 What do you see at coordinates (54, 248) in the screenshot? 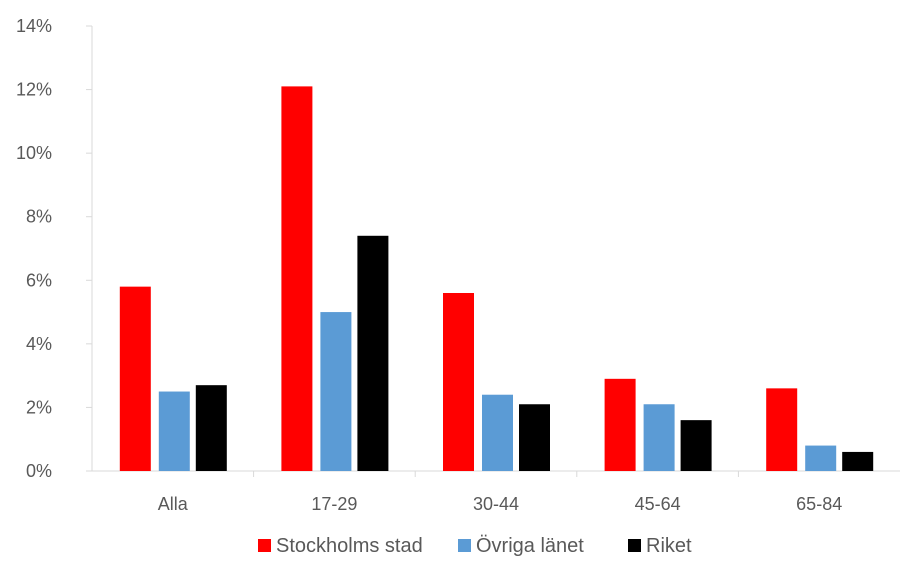
I see `y-axis: 0% 2% 4% 6% 8% 10% 12% 14%` at bounding box center [54, 248].